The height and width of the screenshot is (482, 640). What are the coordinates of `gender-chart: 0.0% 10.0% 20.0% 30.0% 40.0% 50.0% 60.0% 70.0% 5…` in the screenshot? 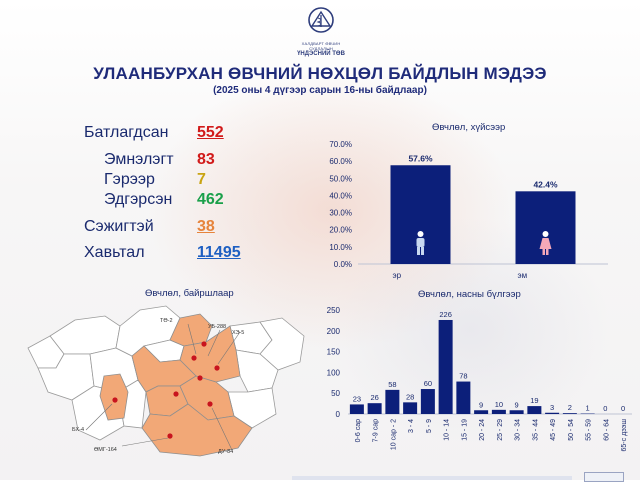 It's located at (468, 211).